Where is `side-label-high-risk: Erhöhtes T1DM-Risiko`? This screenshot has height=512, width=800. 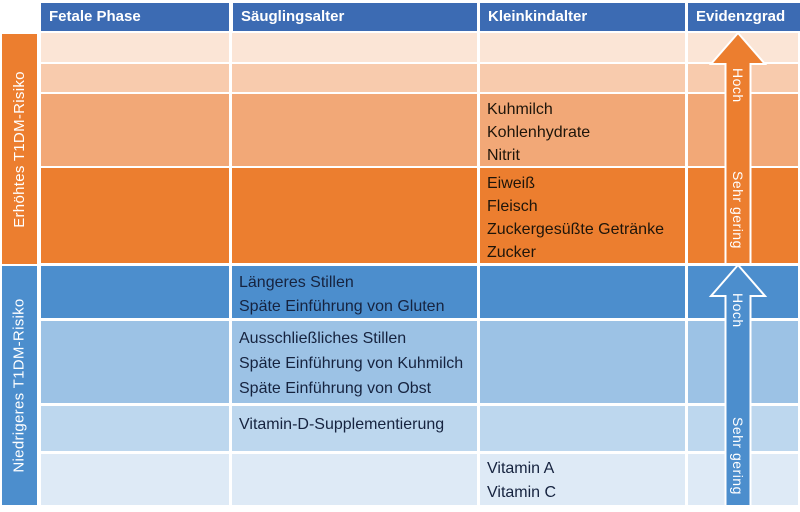 side-label-high-risk: Erhöhtes T1DM-Risiko is located at coordinates (19, 149).